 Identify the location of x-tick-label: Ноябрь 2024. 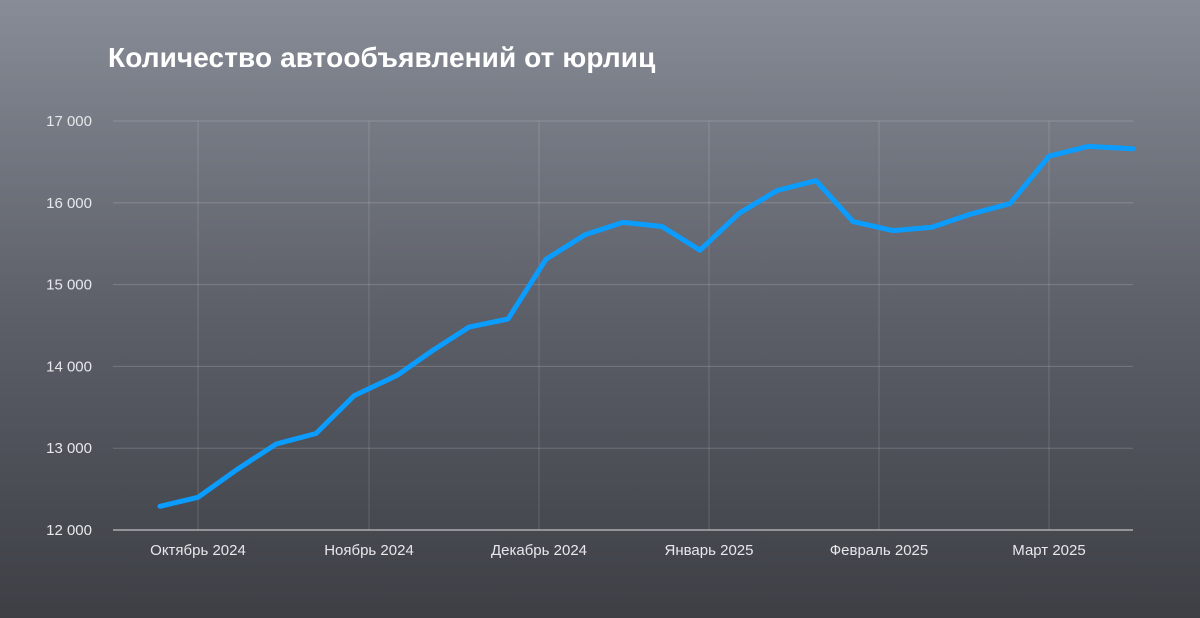
(369, 550).